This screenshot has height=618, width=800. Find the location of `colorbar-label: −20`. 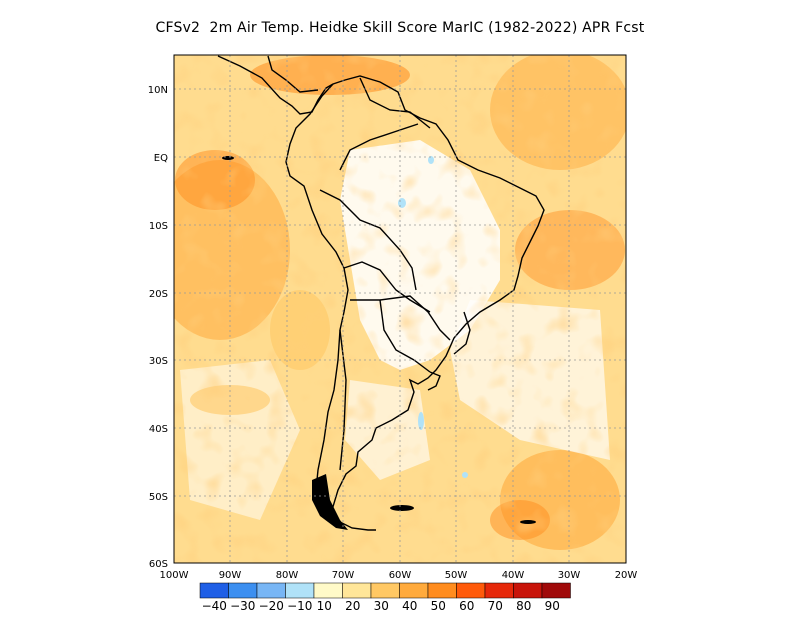

colorbar-label: −20 is located at coordinates (271, 606).